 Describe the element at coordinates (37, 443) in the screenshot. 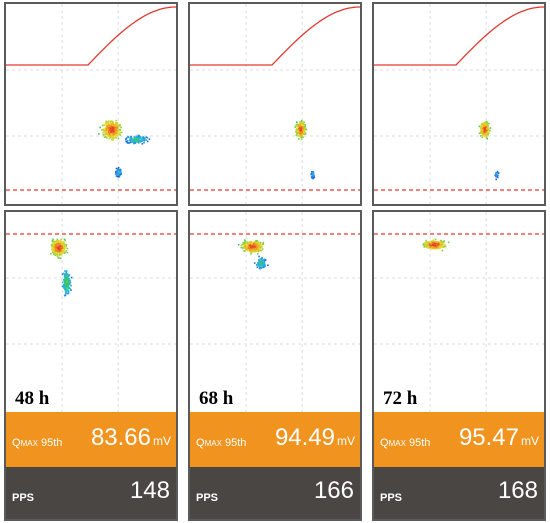

I see `qmax-label: QMAX 95th` at that location.